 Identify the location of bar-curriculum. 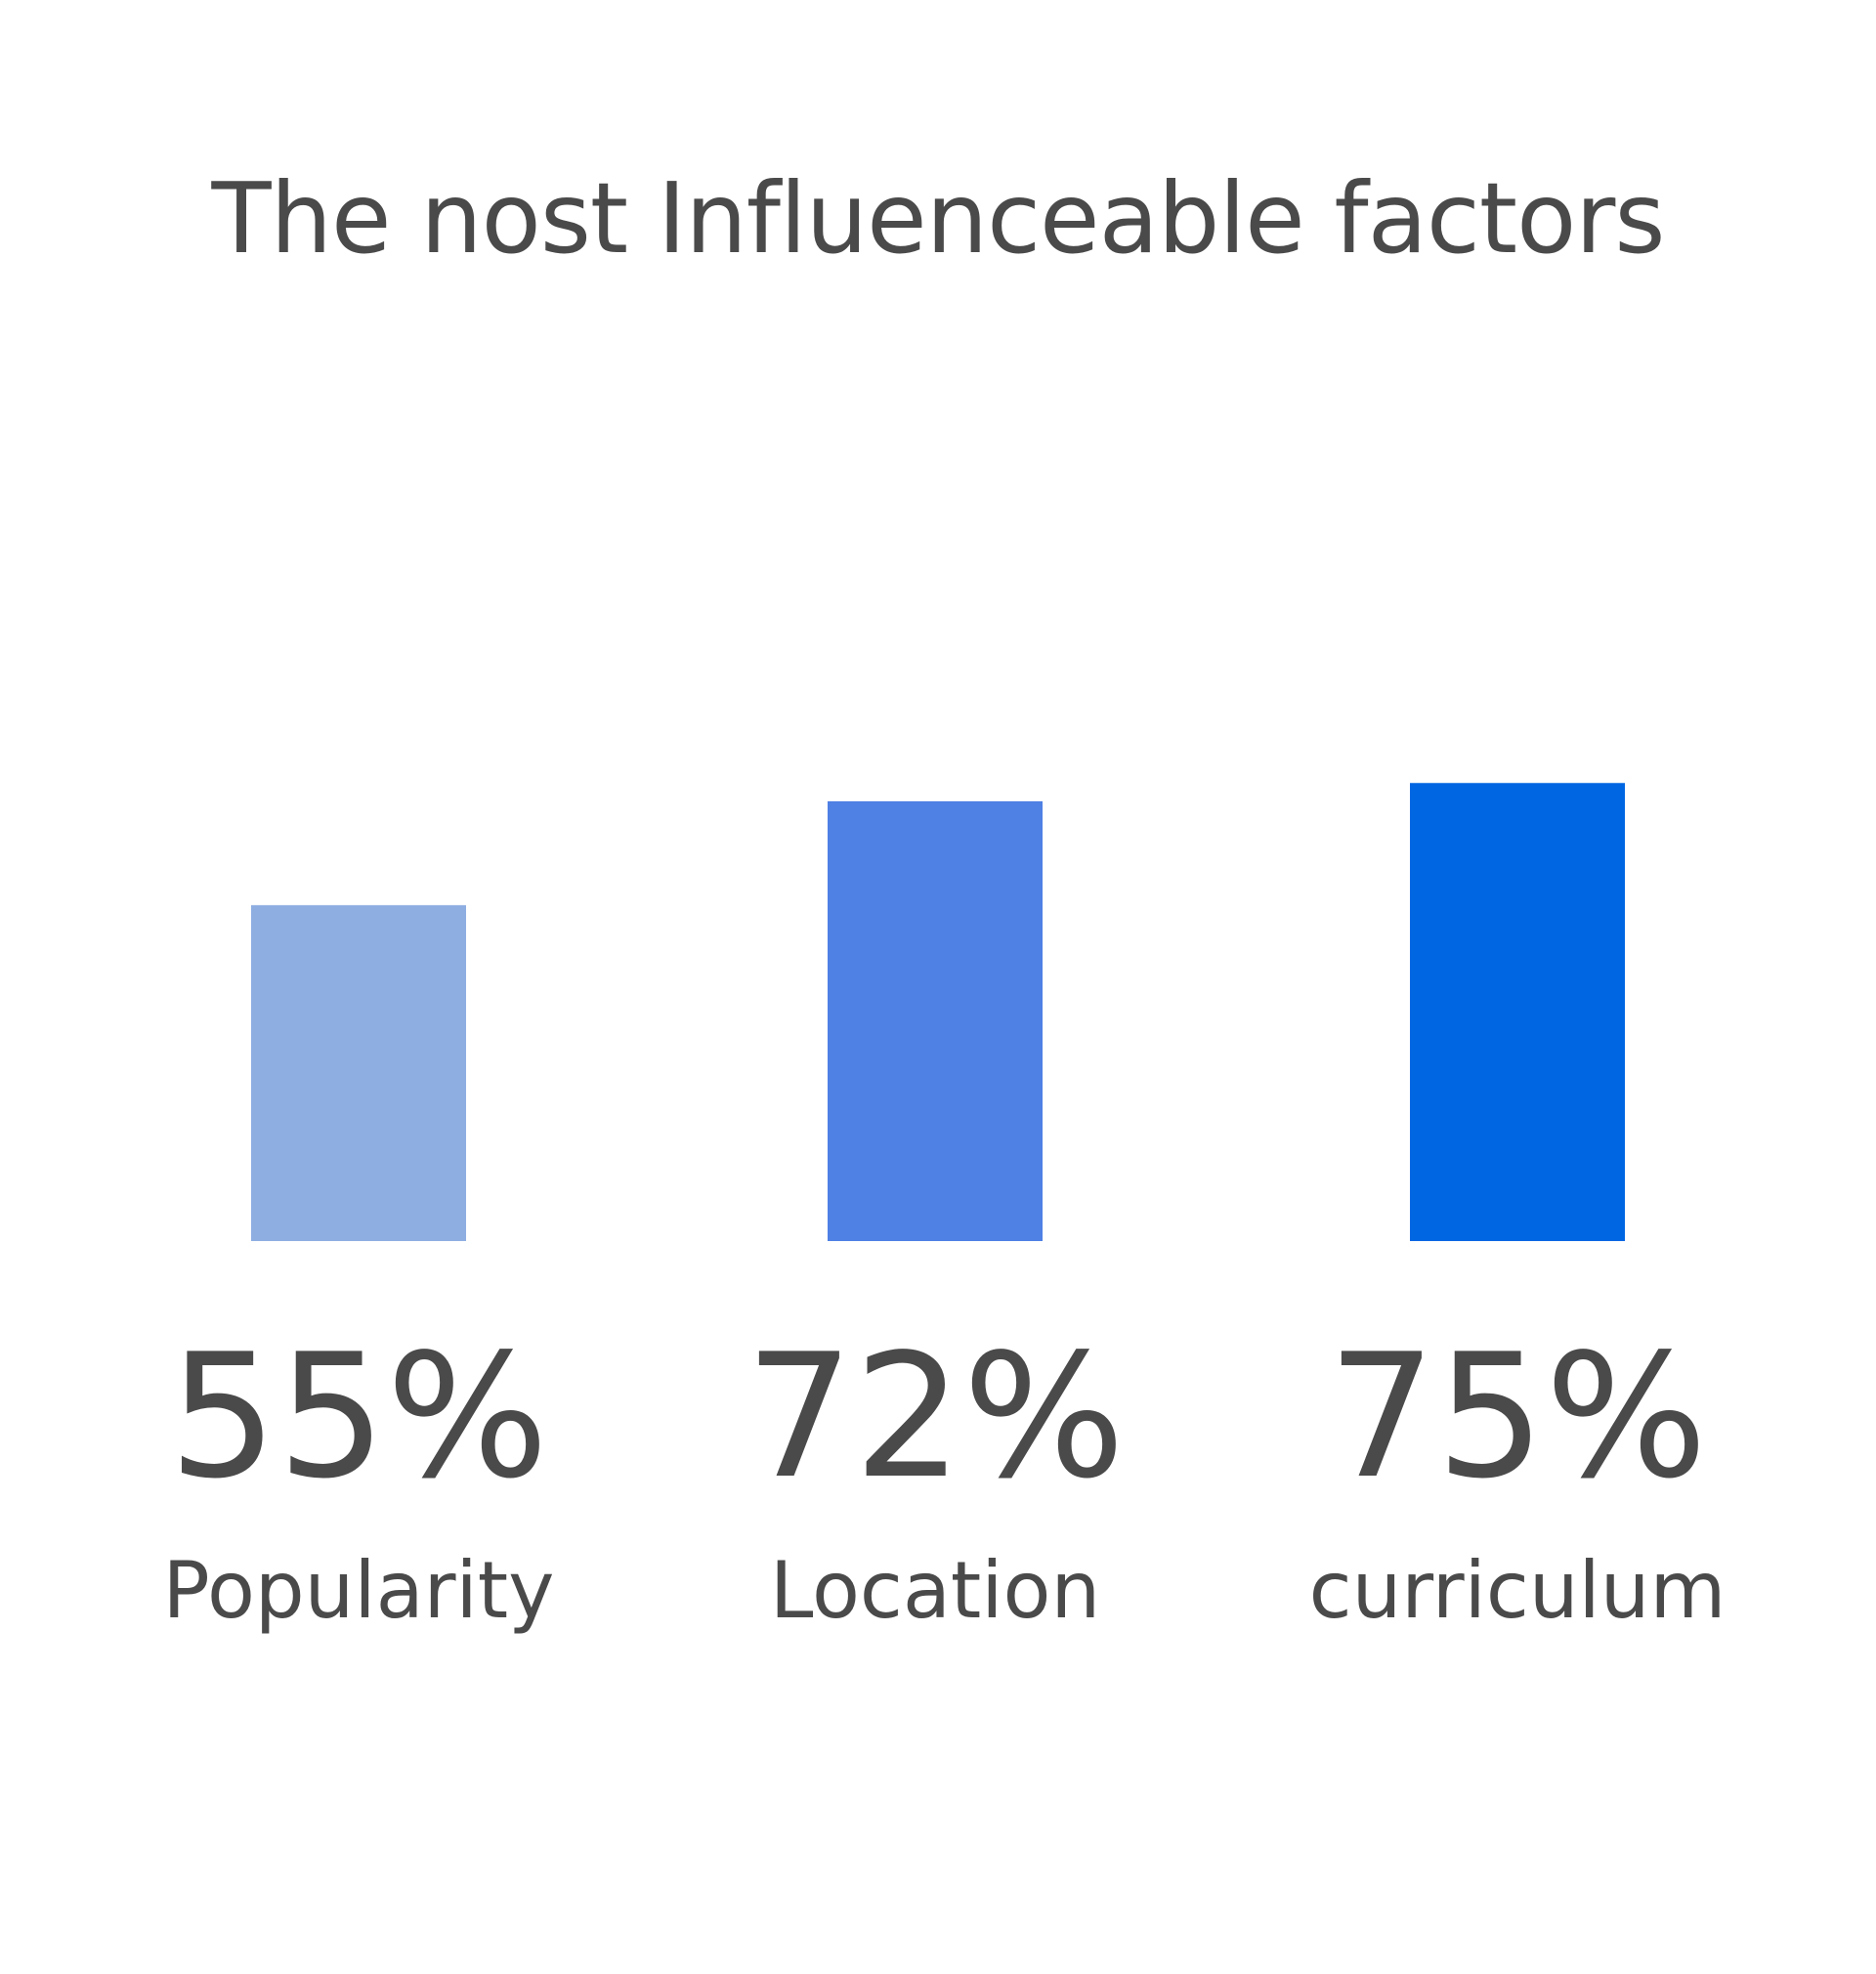
(1517, 1012).